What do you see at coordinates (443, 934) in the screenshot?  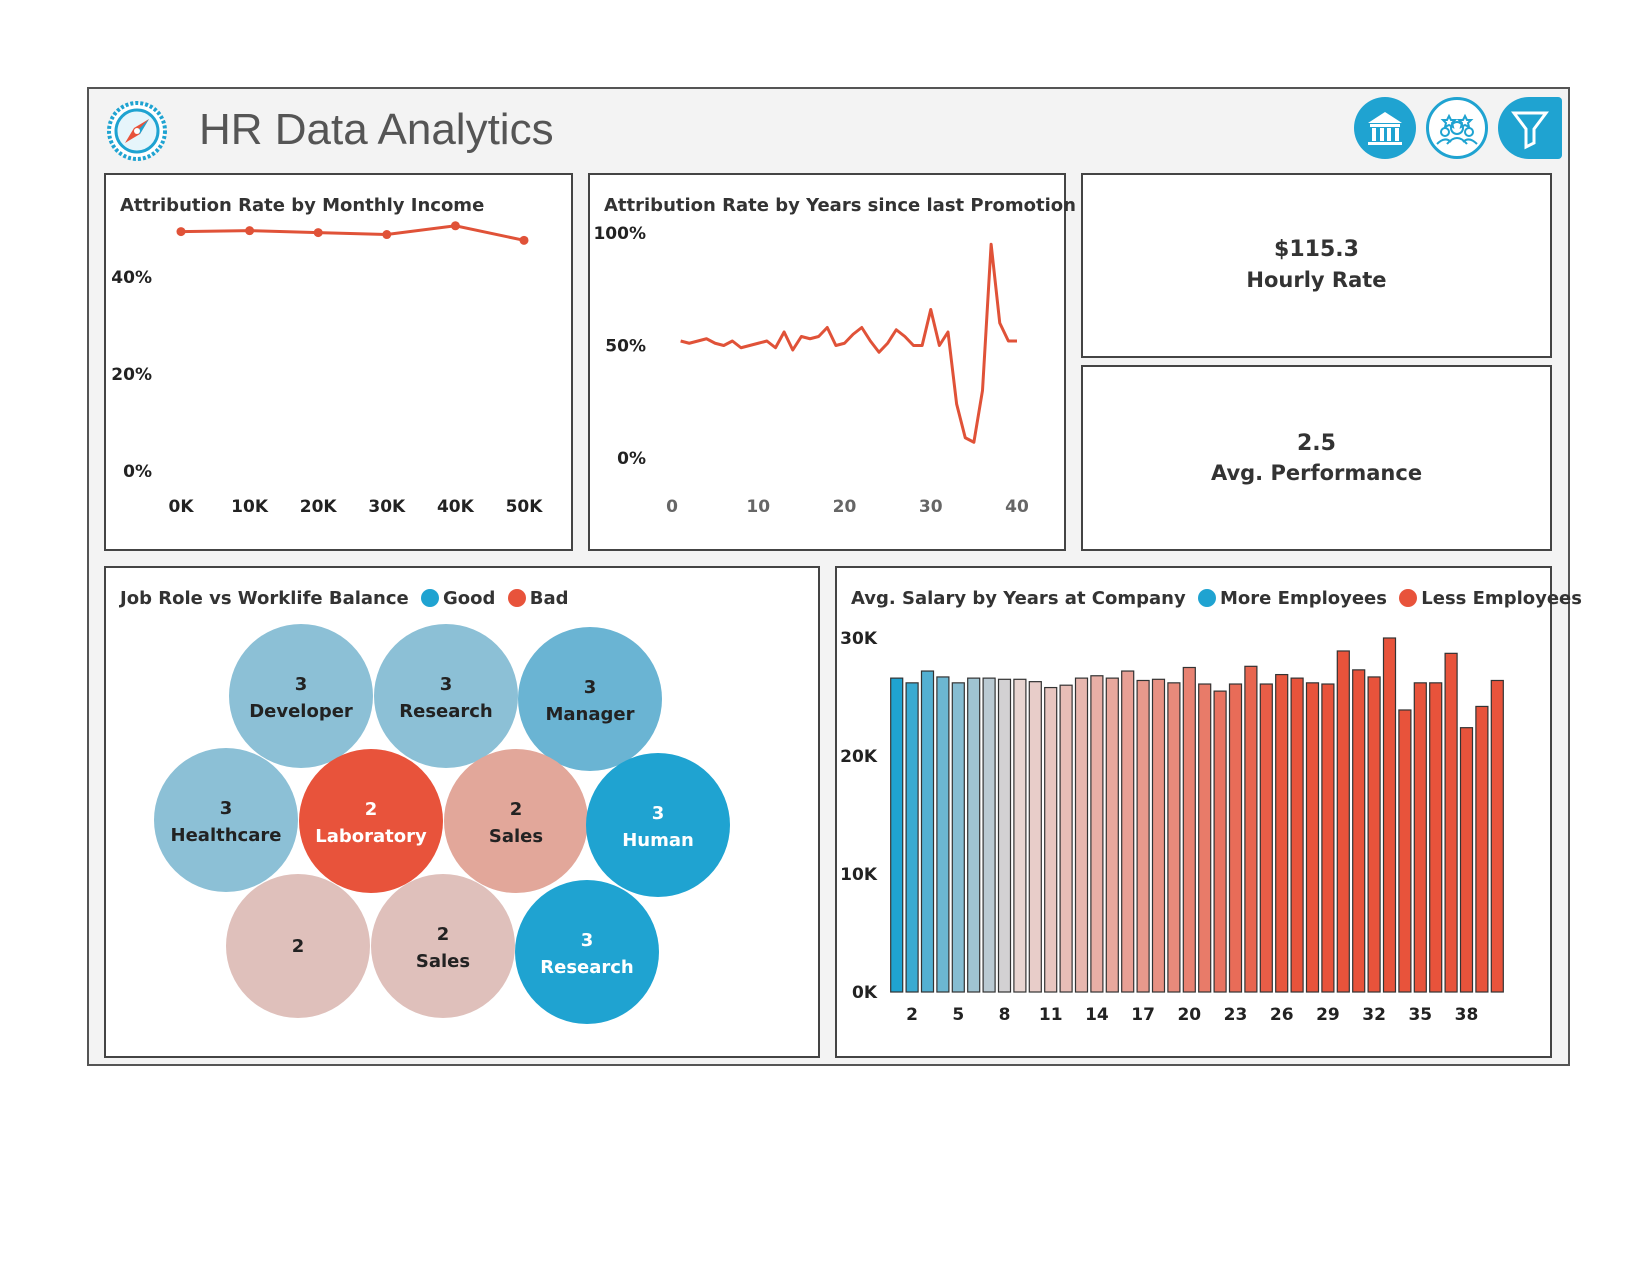 I see `bubble-value: 2` at bounding box center [443, 934].